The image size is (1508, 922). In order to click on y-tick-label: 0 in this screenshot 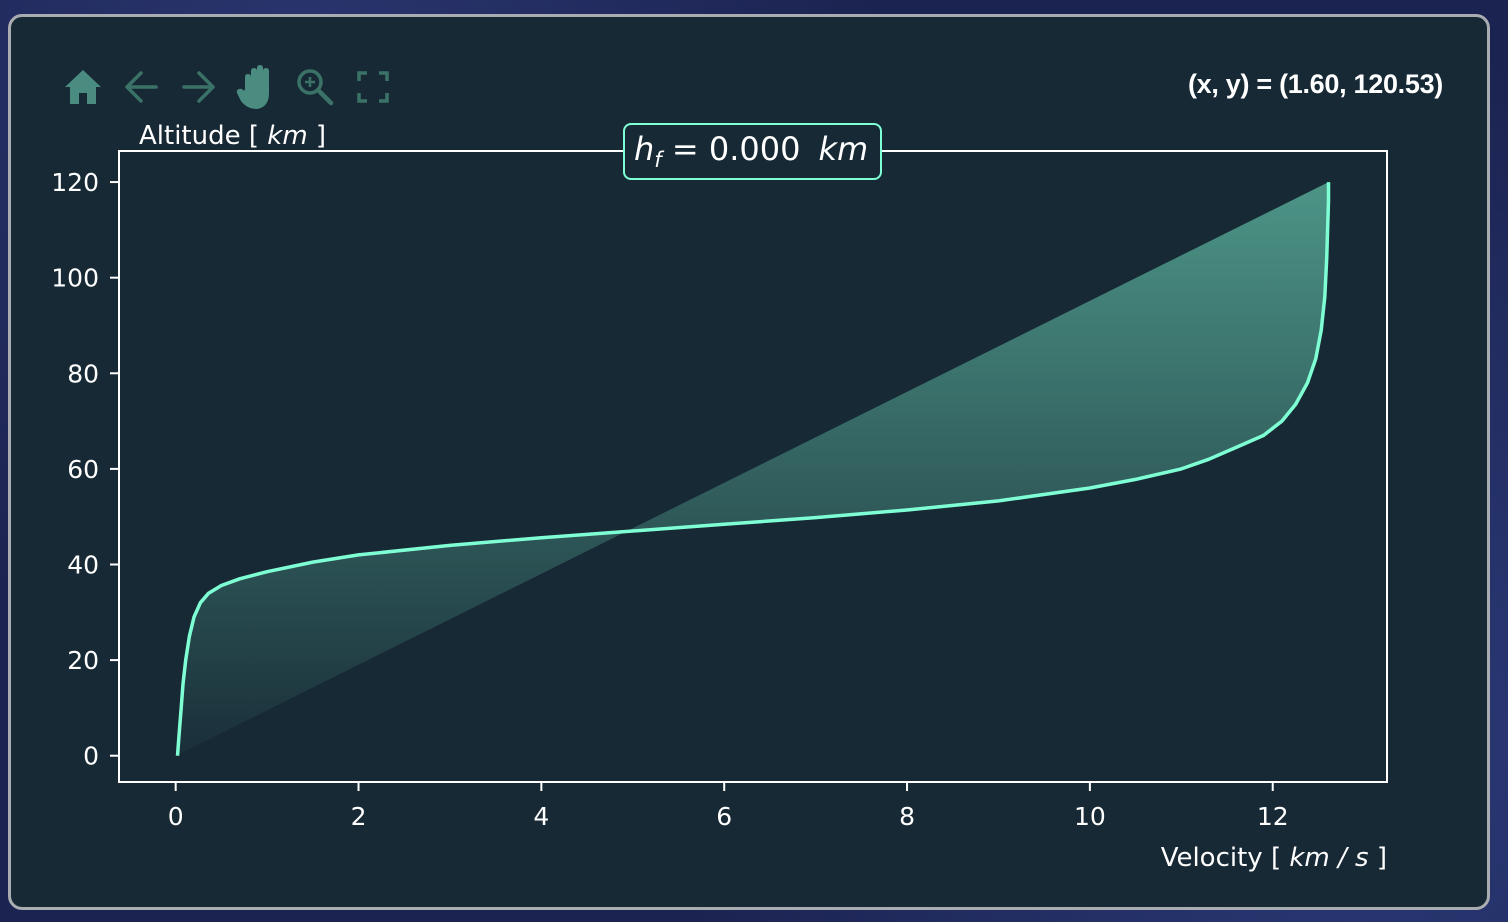, I will do `click(91, 756)`.